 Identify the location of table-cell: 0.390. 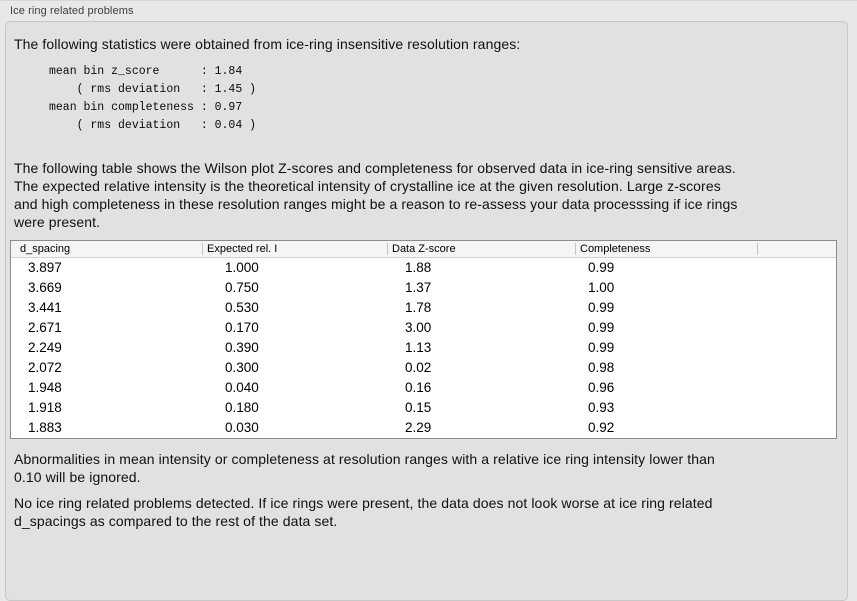
(242, 347).